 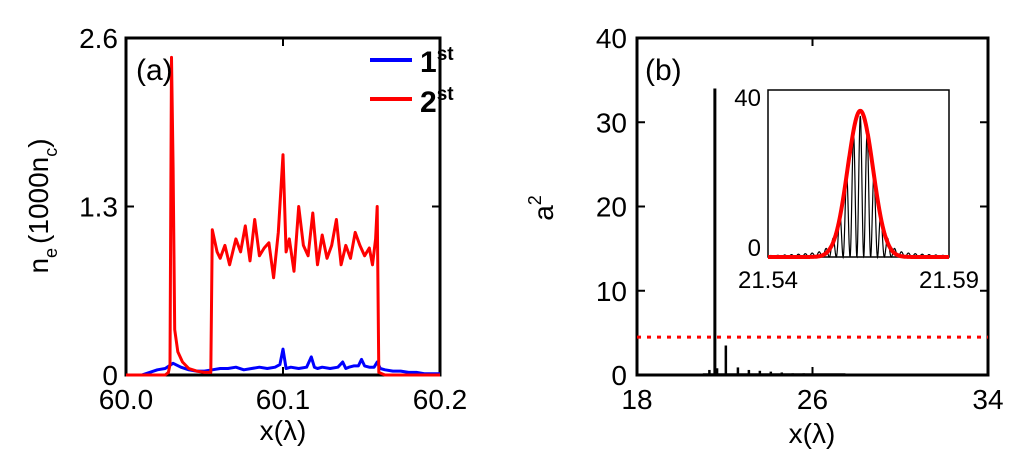 What do you see at coordinates (437, 101) in the screenshot?
I see `legend-label-series-2: 2st` at bounding box center [437, 101].